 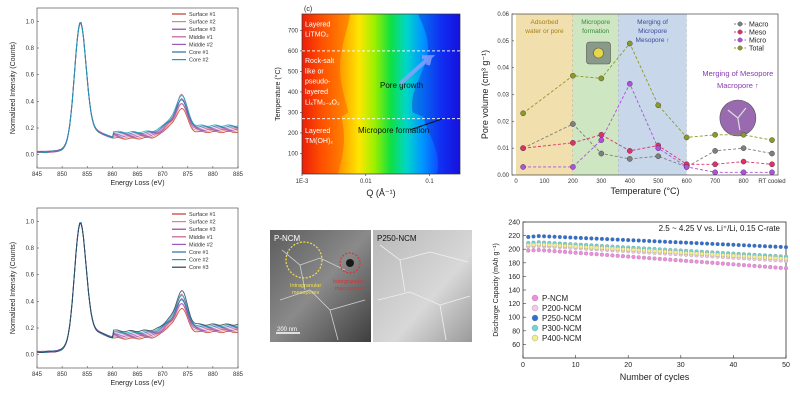 What do you see at coordinates (514, 277) in the screenshot?
I see `cycling-y-tick-label: 160` at bounding box center [514, 277].